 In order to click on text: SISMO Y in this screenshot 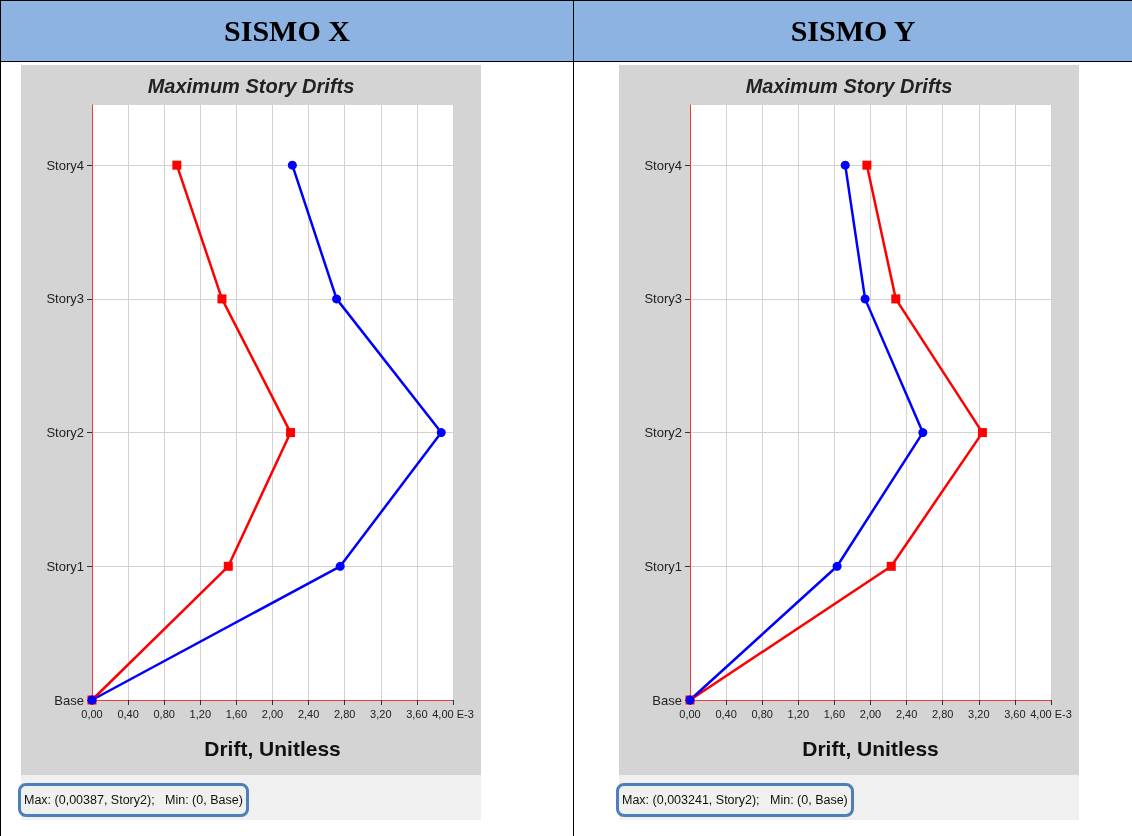, I will do `click(853, 31)`.